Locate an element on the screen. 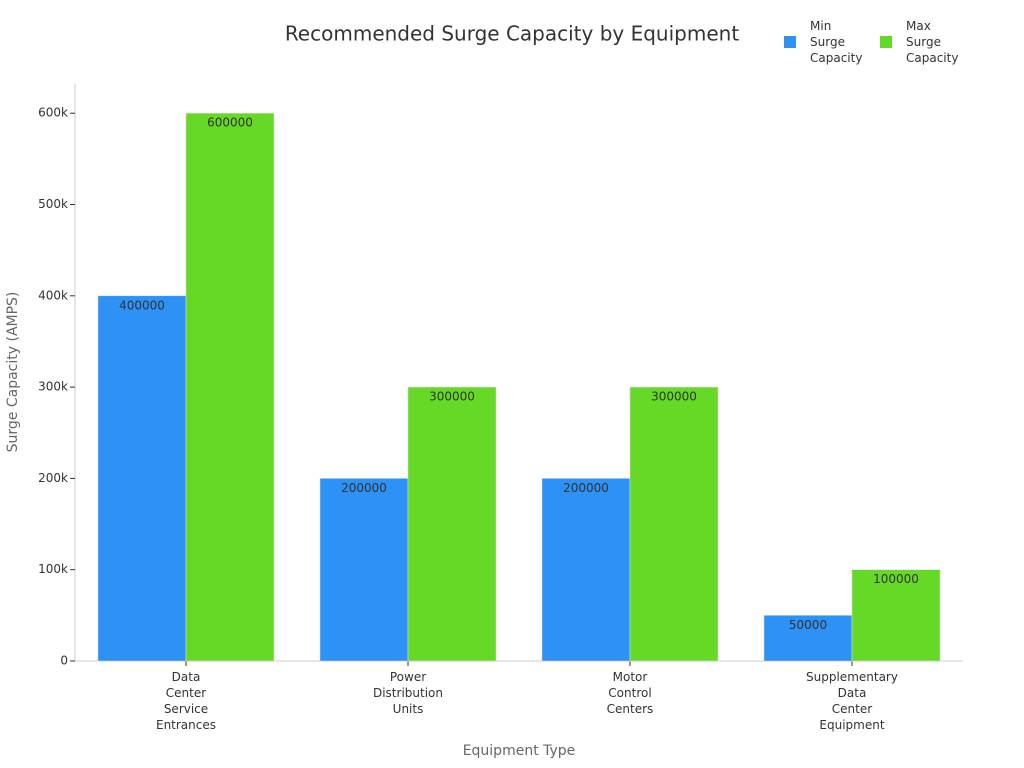 The height and width of the screenshot is (768, 1024). legend-label: Max Surge Capacity is located at coordinates (932, 42).